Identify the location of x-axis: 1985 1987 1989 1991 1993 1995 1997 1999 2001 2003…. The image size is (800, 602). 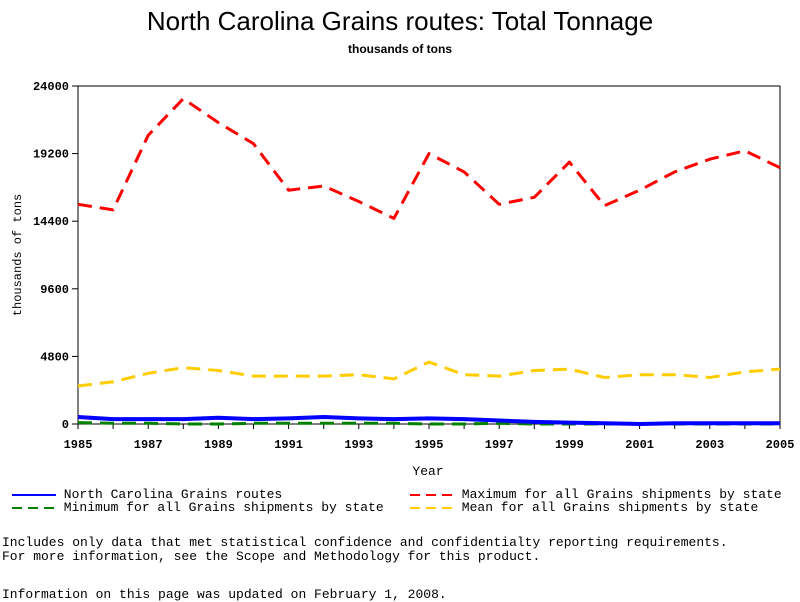
(429, 438).